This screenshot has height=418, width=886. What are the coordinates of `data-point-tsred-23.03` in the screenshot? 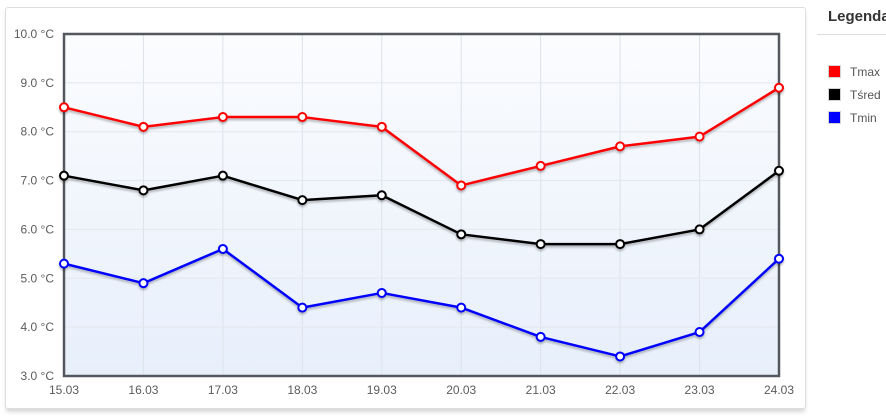 It's located at (699, 229).